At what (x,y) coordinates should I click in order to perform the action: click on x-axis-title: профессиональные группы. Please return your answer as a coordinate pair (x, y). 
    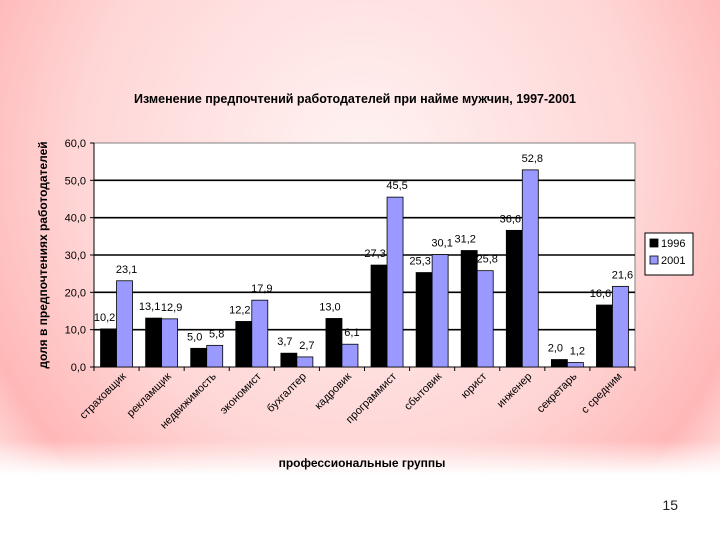
    Looking at the image, I should click on (362, 463).